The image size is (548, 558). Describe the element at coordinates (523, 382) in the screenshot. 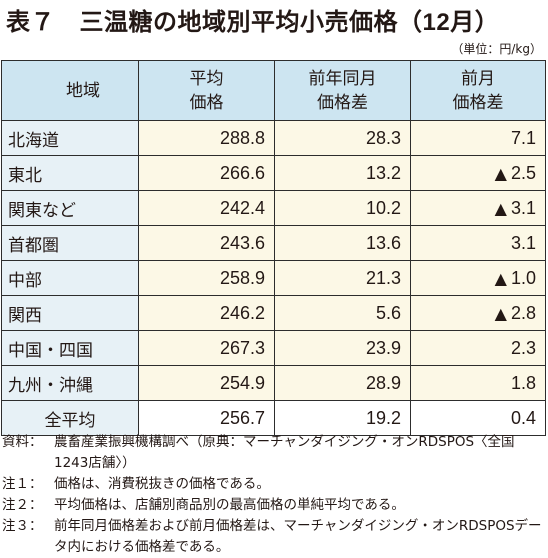

I see `mom-diff-value: 1.8` at that location.